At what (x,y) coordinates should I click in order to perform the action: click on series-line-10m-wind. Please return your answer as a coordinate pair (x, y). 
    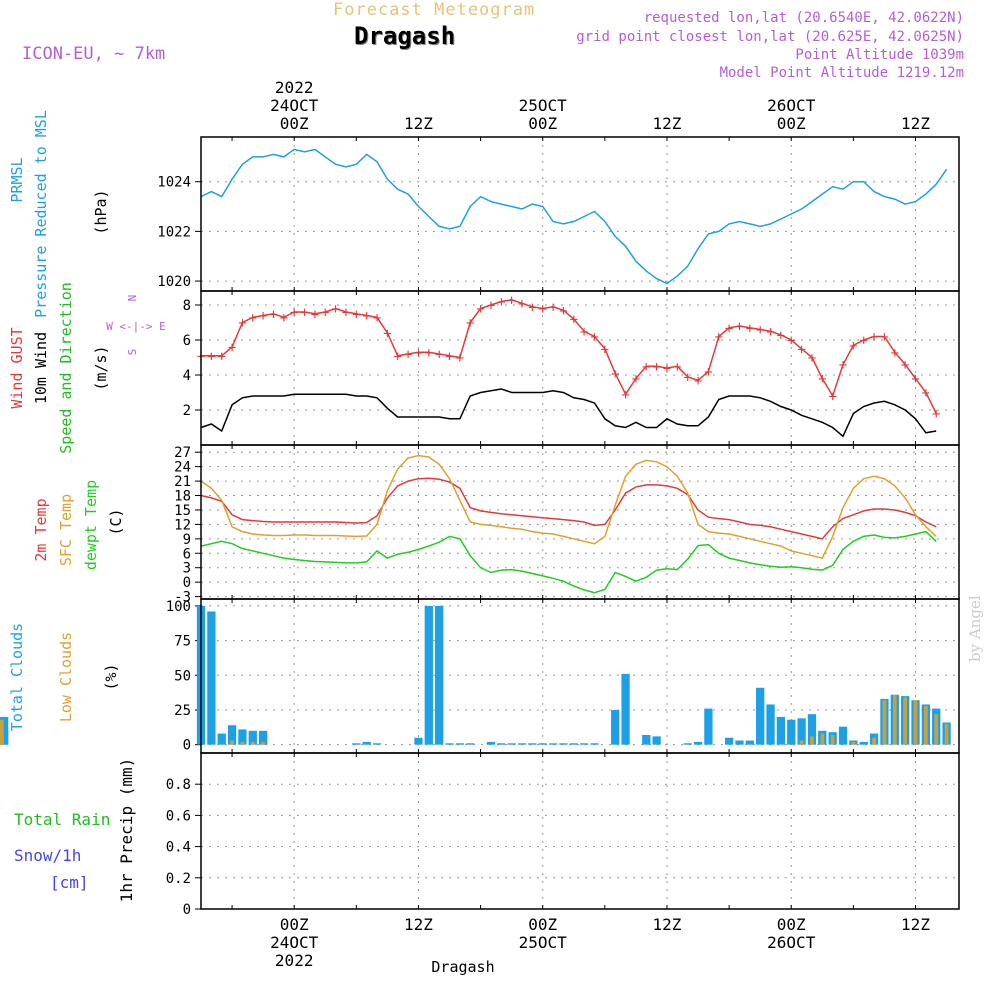
    Looking at the image, I should click on (568, 413).